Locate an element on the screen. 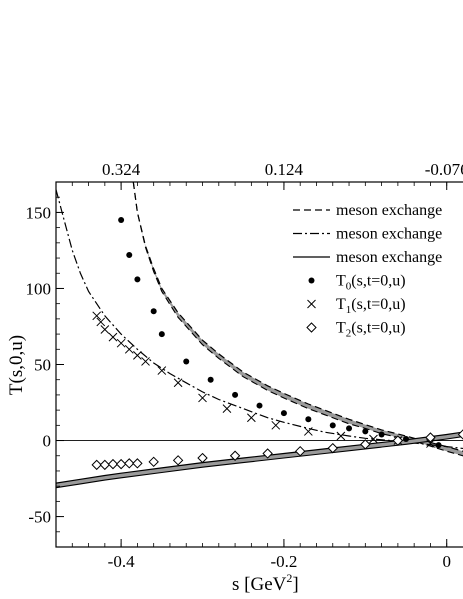 This screenshot has height=599, width=463. y-tick-label: 150 is located at coordinates (39, 212).